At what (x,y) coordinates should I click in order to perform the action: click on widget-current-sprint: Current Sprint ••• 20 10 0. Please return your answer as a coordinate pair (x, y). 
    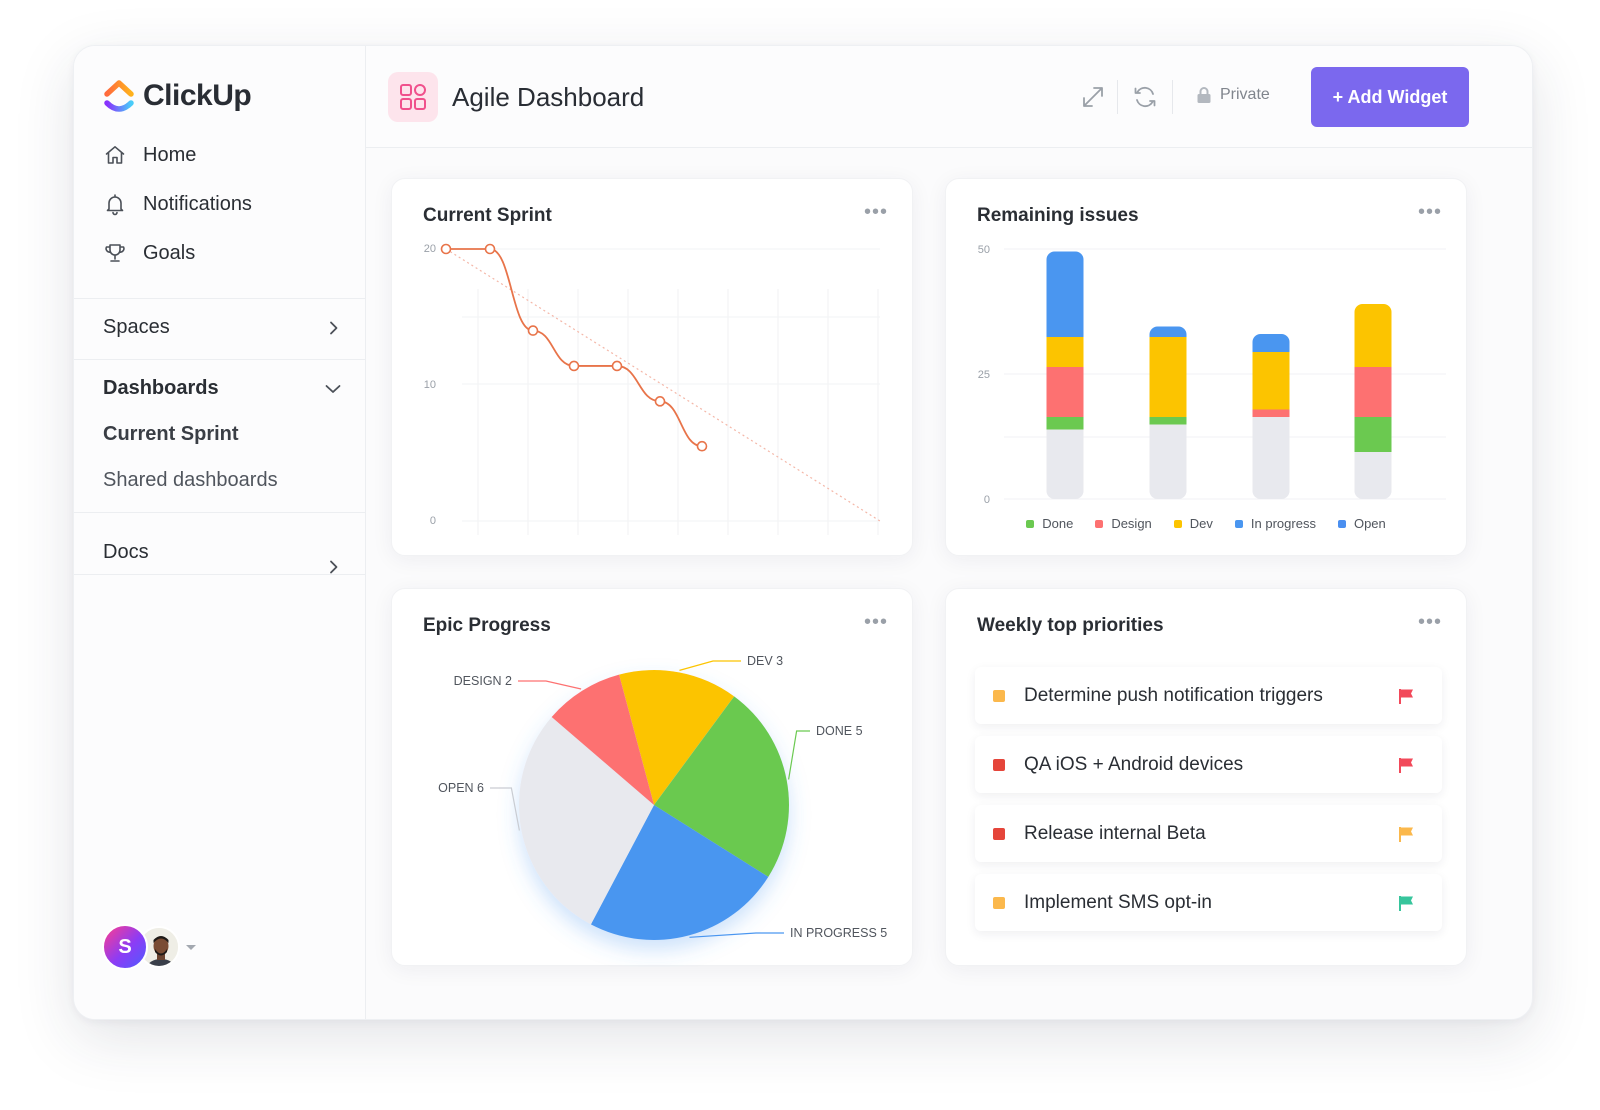
    Looking at the image, I should click on (652, 367).